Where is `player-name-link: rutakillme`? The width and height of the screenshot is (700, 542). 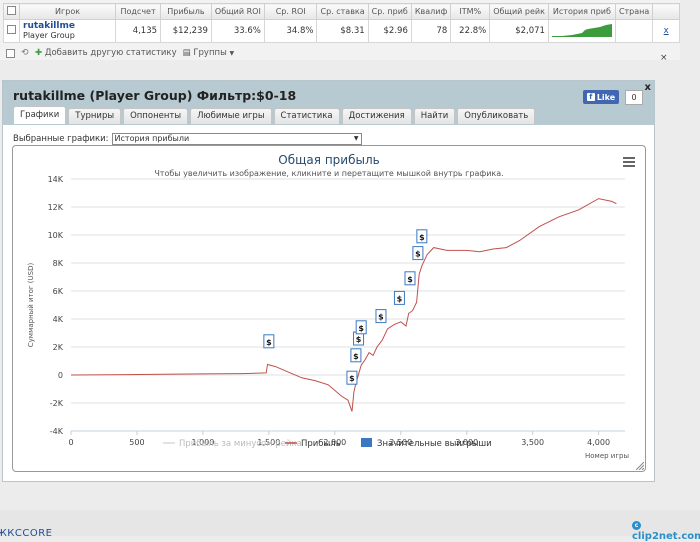
player-name-link: rutakillme is located at coordinates (49, 26).